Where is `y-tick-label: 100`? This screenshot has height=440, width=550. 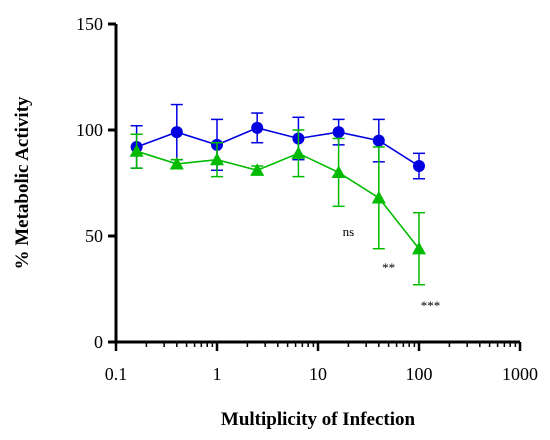
y-tick-label: 100 is located at coordinates (89, 130).